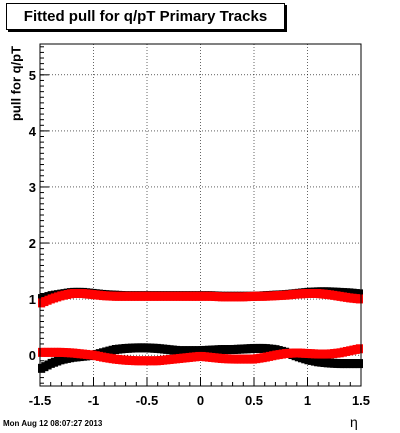 The image size is (400, 433). Describe the element at coordinates (32, 243) in the screenshot. I see `y-tick-label: 2` at that location.